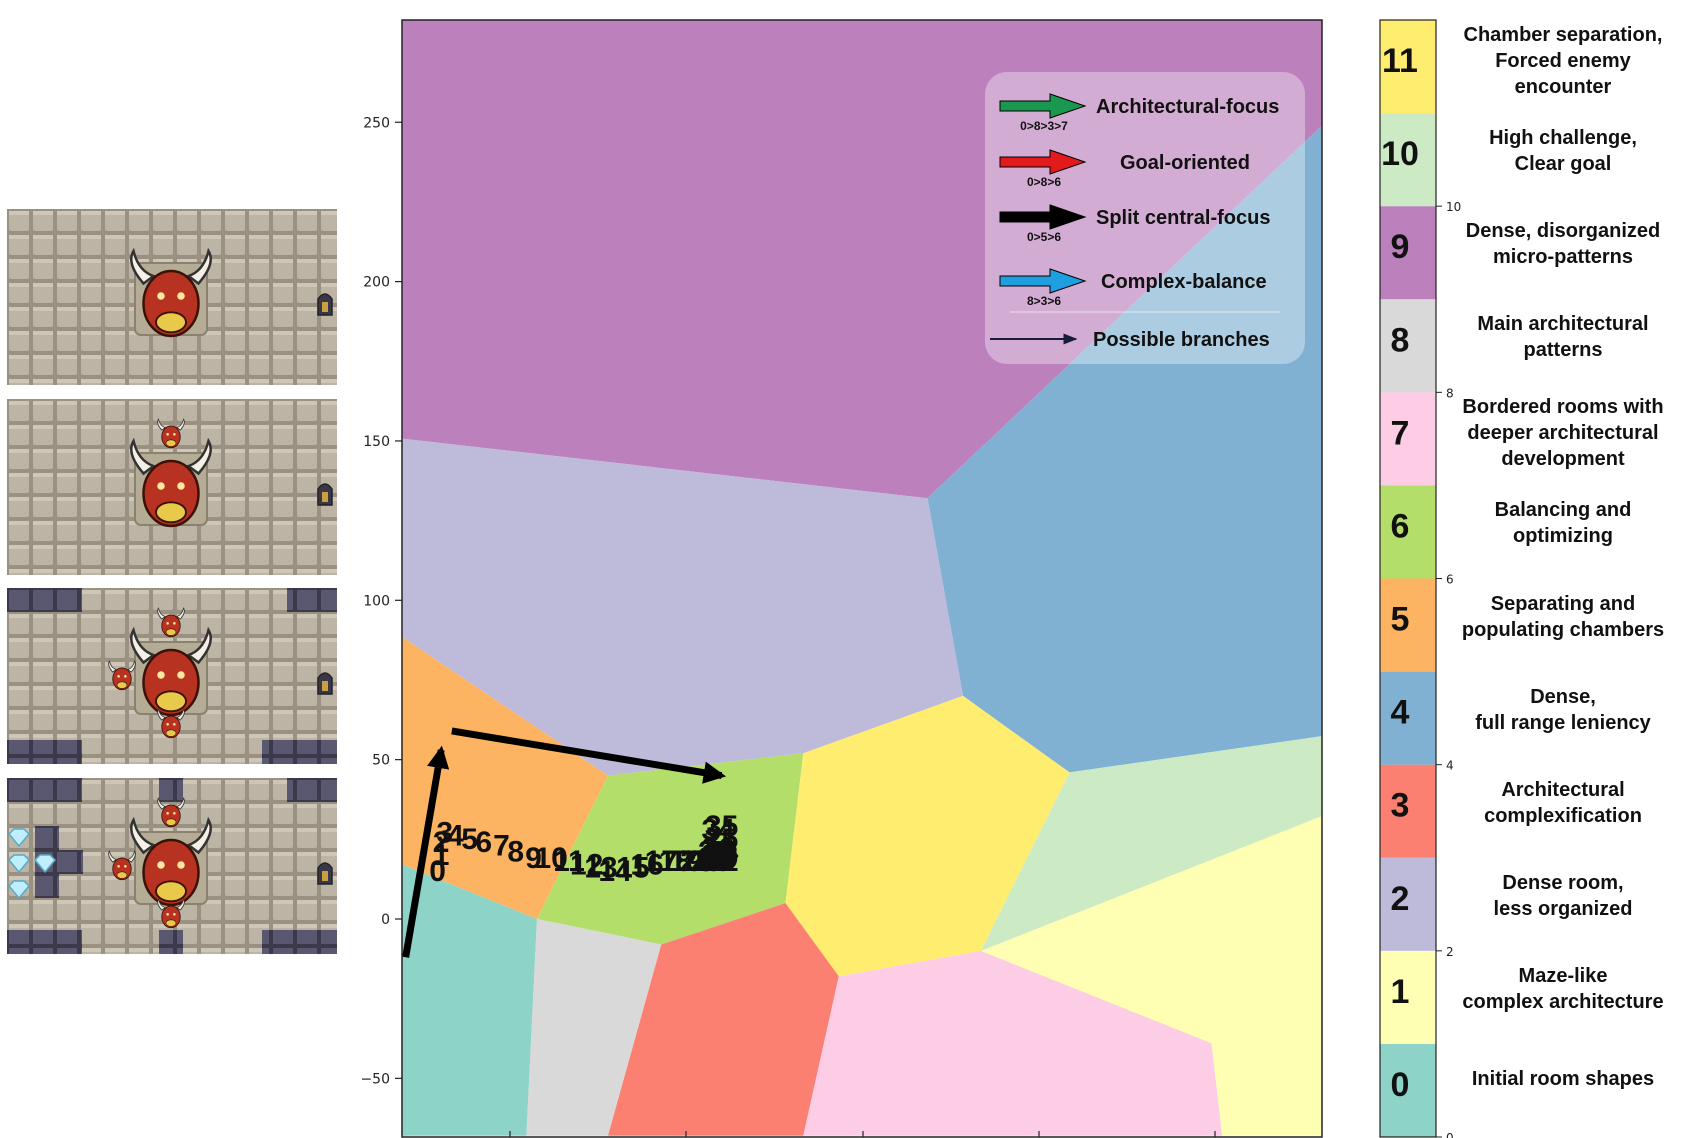  Describe the element at coordinates (1185, 163) in the screenshot. I see `legend-label: Goal-oriented` at that location.